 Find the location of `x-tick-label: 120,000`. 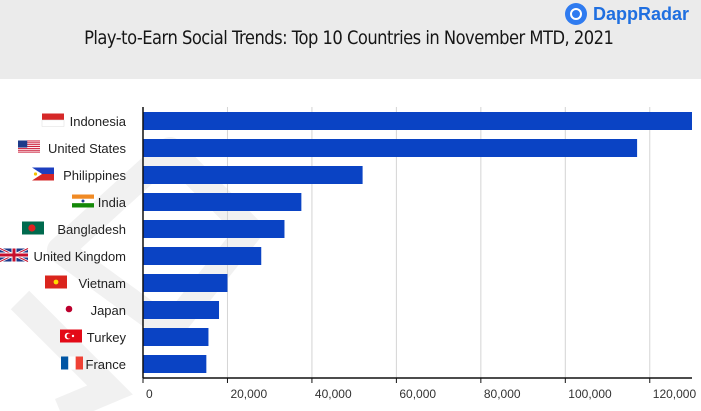

x-tick-label: 120,000 is located at coordinates (675, 394).